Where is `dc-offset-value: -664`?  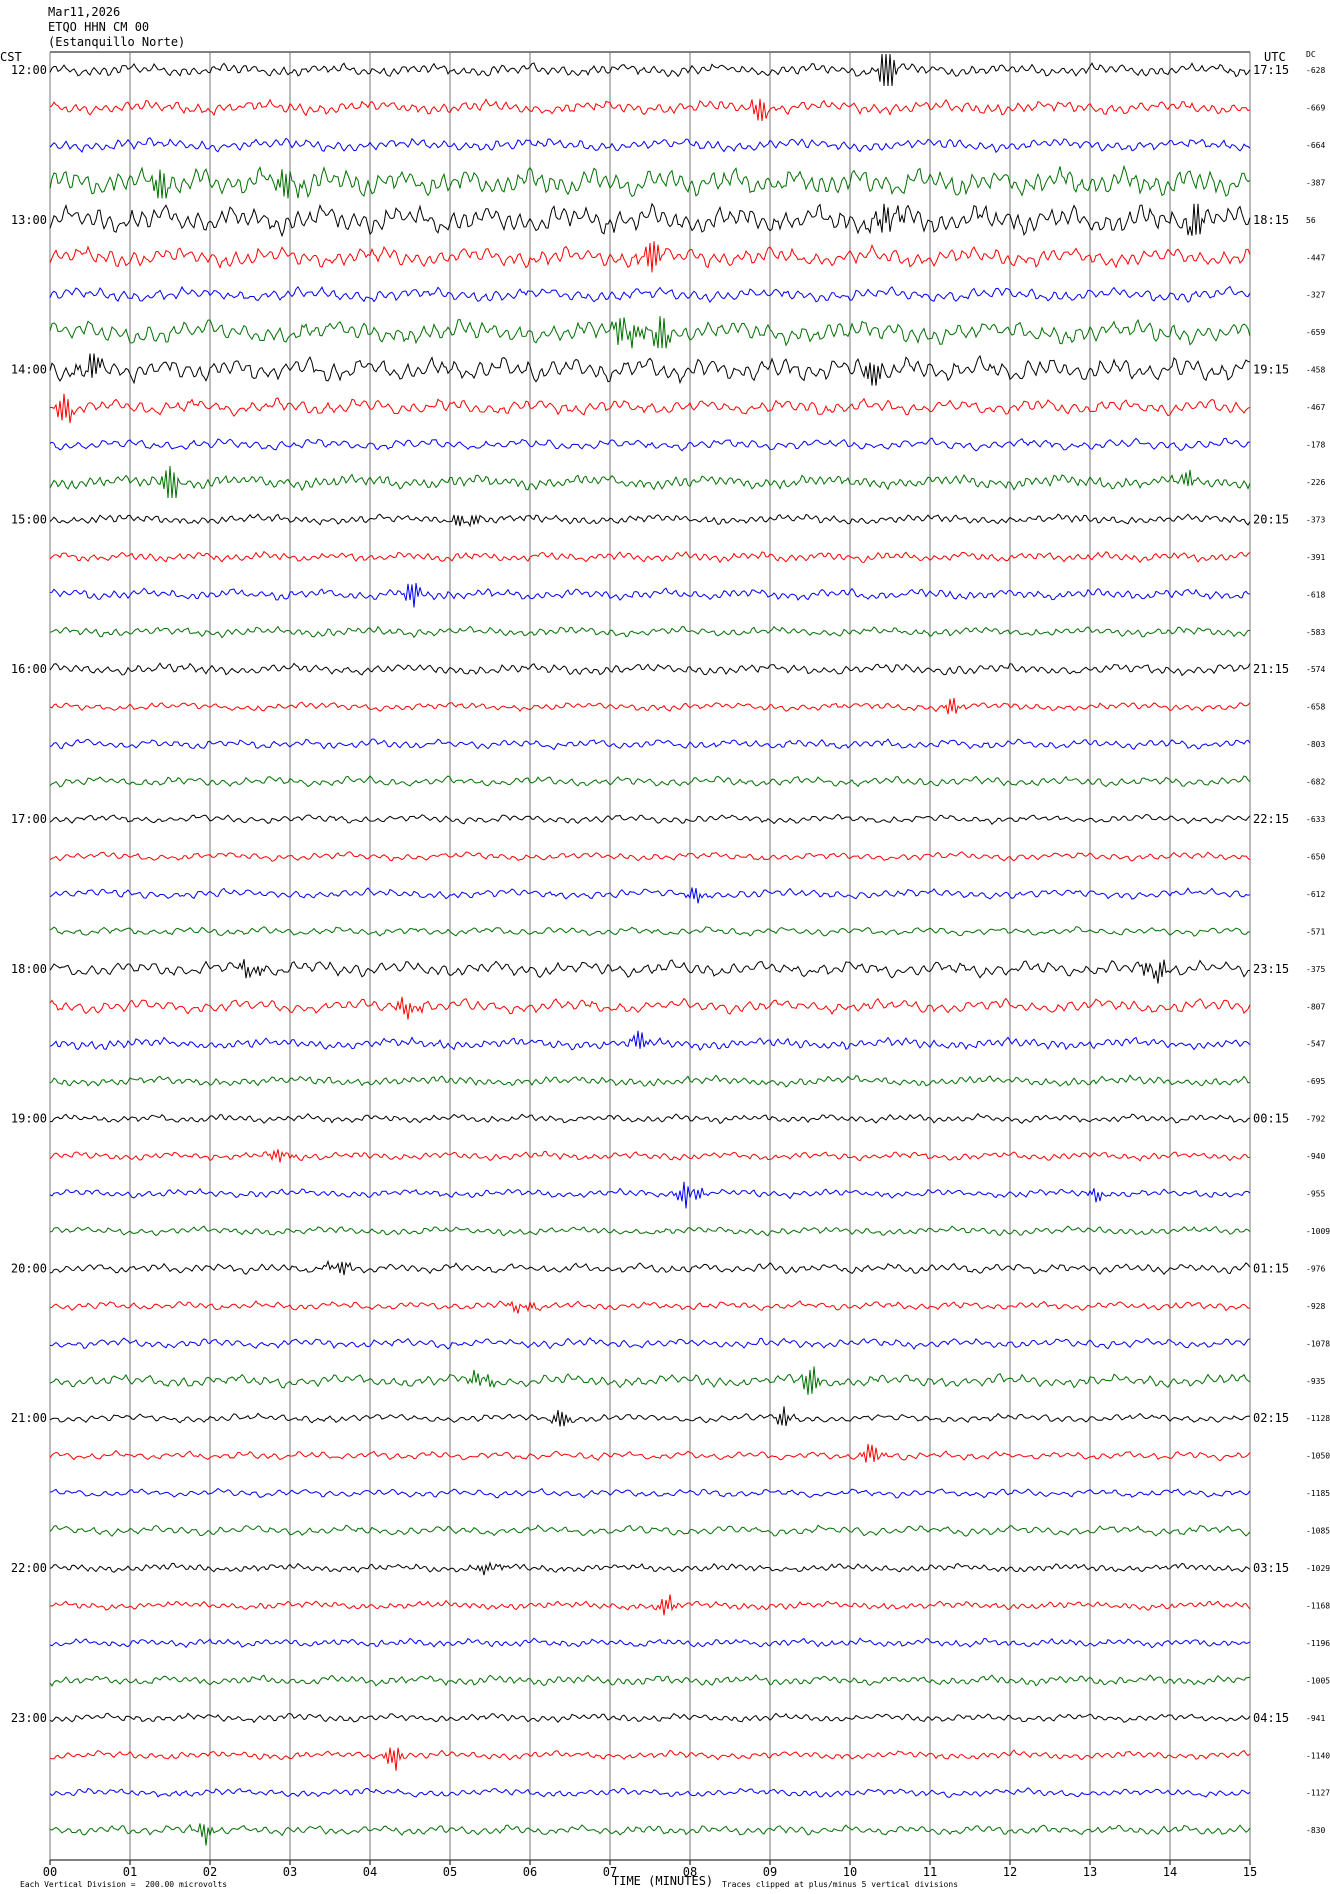
dc-offset-value: -664 is located at coordinates (1315, 145).